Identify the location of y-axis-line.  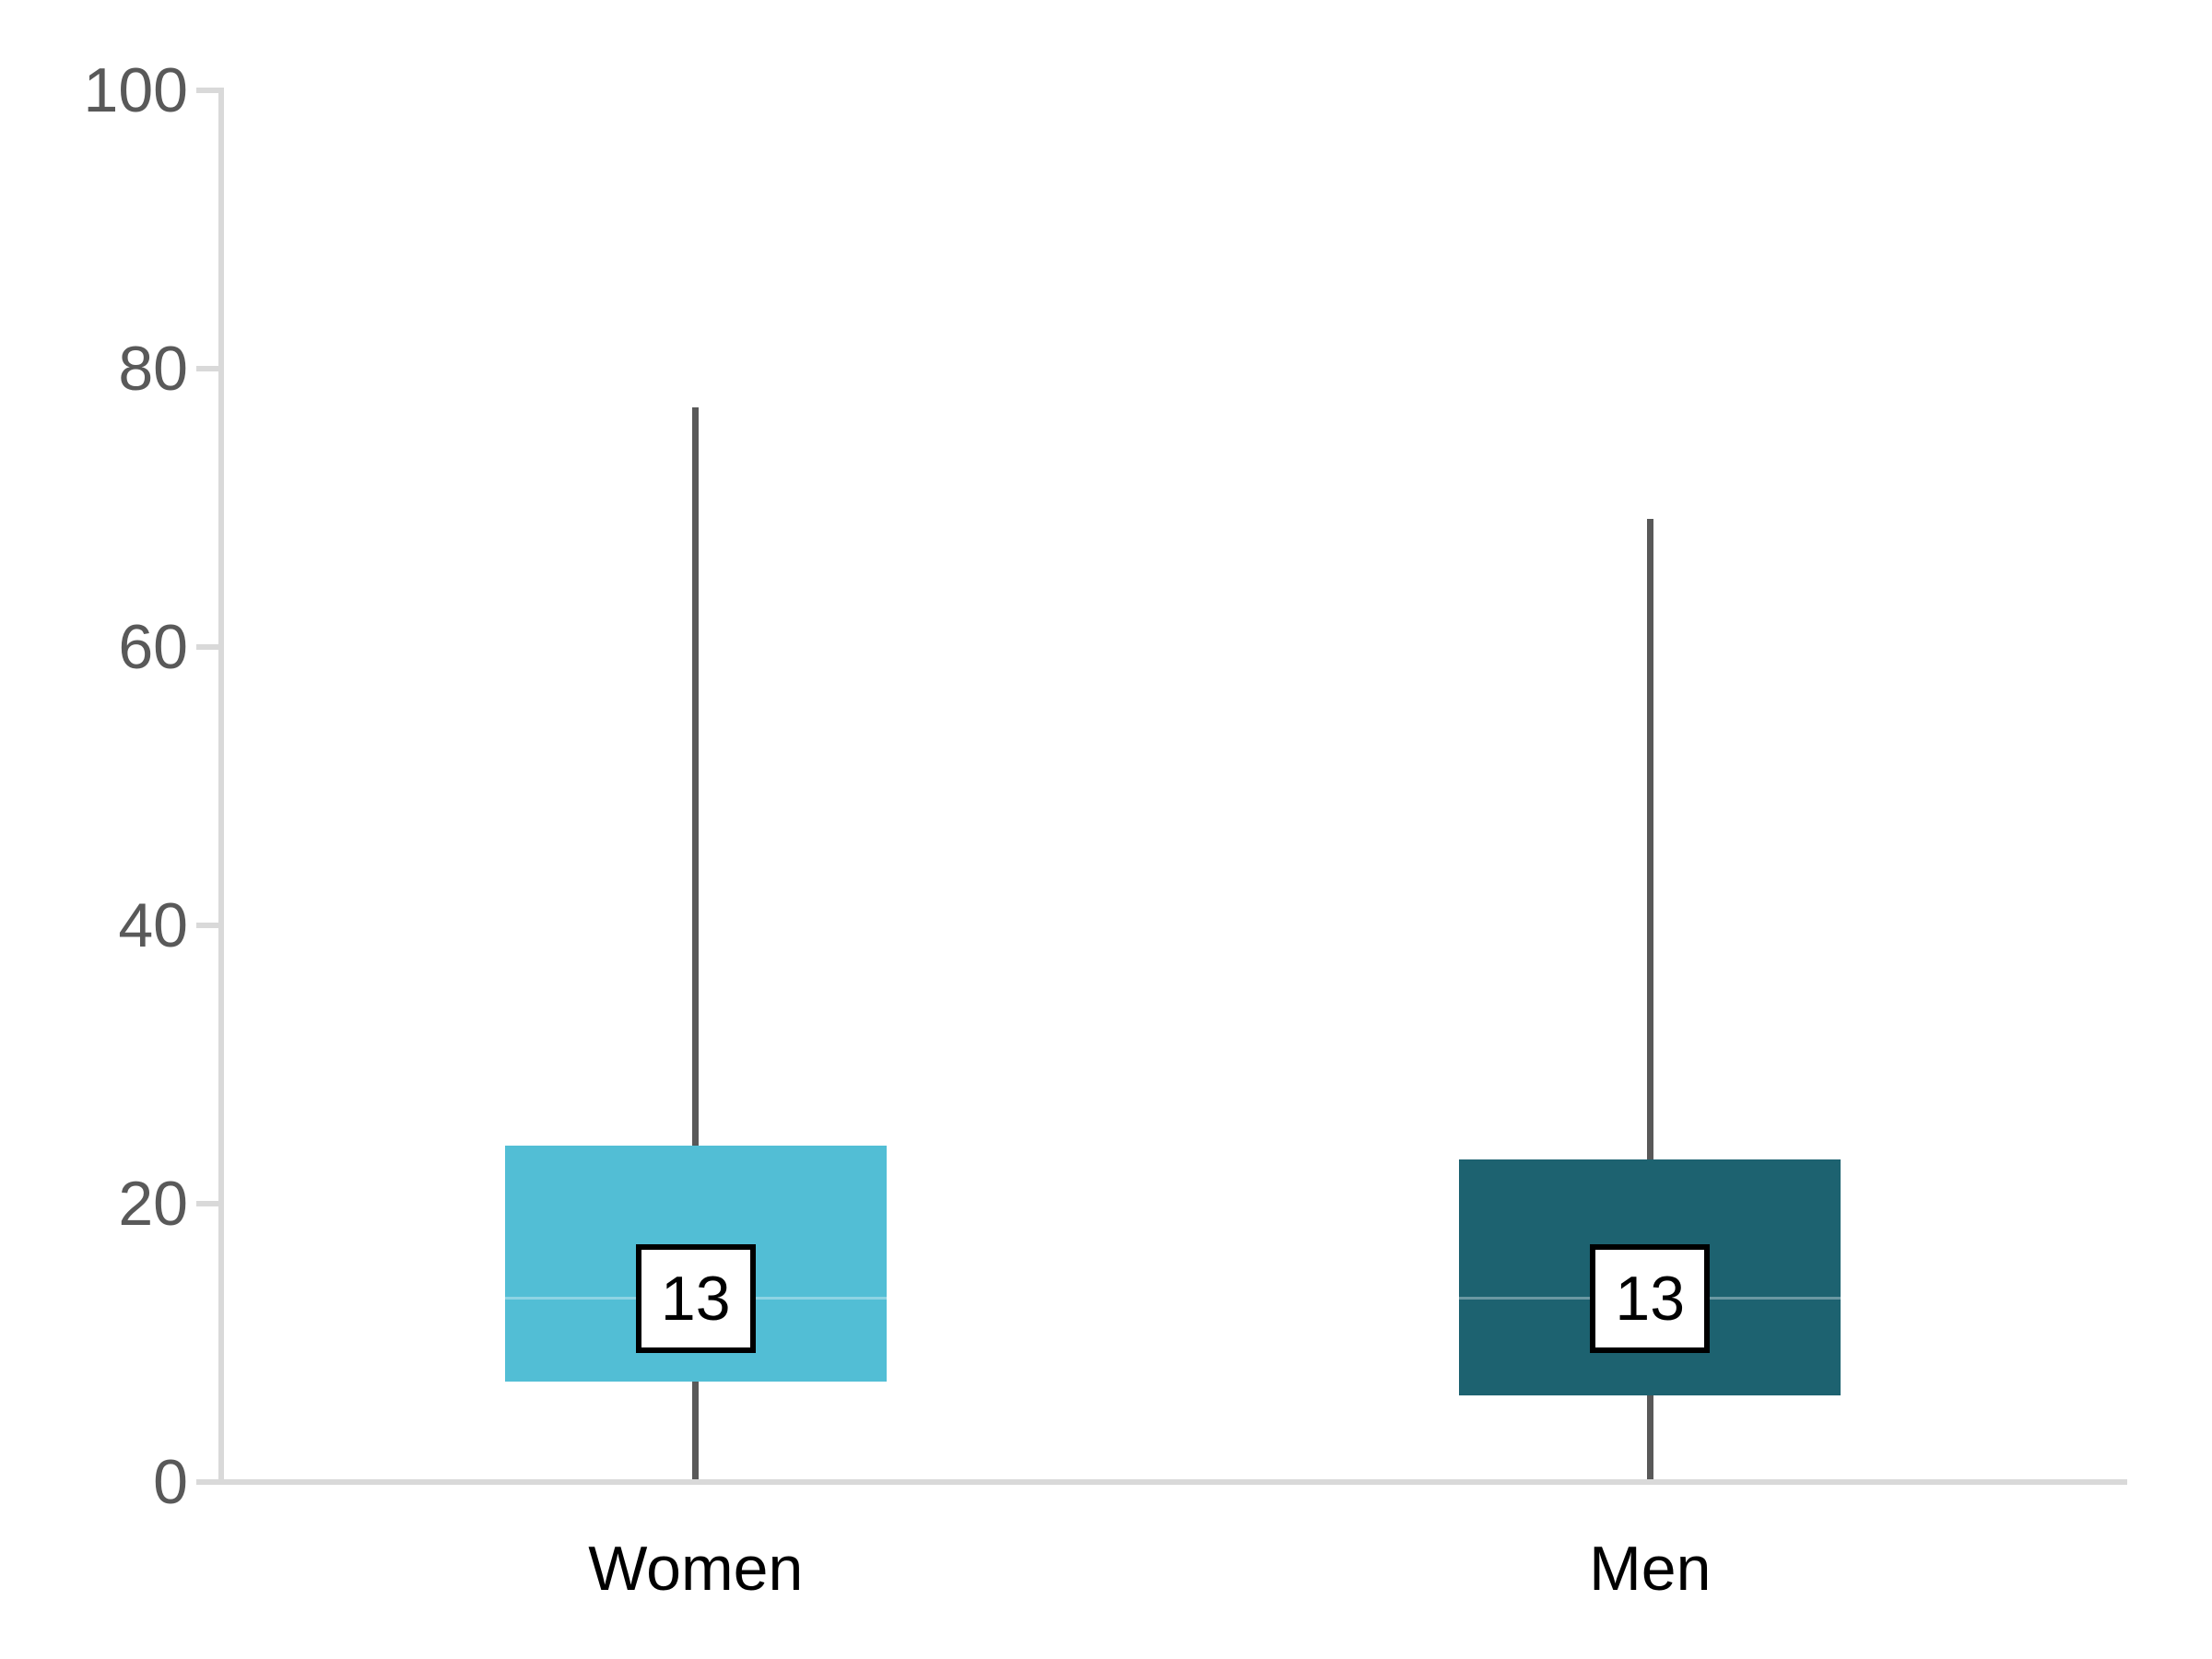
(221, 786).